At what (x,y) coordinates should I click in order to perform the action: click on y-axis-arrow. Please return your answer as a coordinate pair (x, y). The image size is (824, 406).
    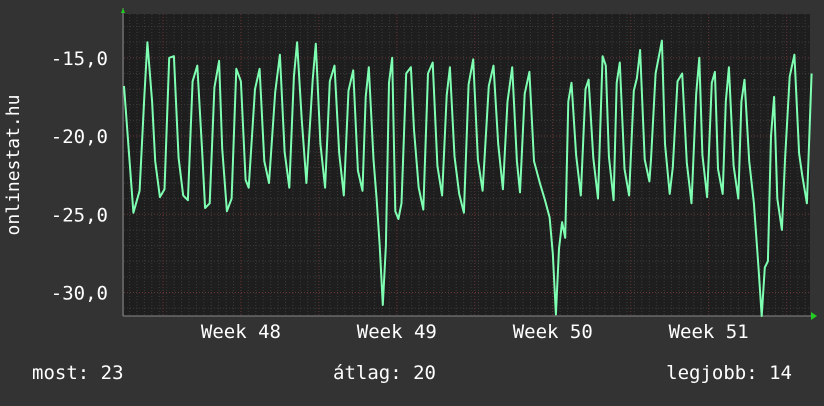
    Looking at the image, I should click on (123, 10).